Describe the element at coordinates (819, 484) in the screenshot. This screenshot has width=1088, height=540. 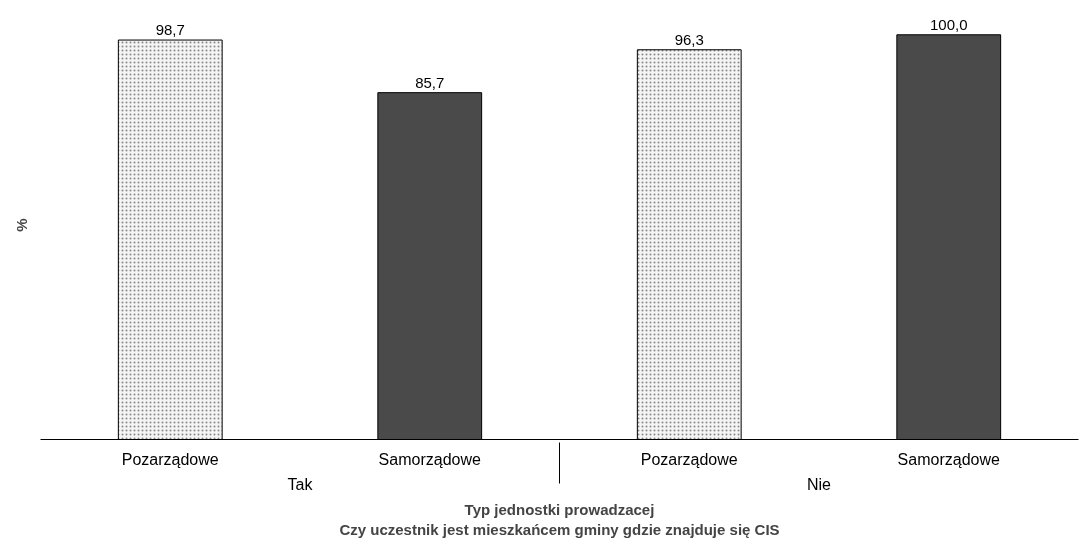
I see `x-tick-label: Nie` at that location.